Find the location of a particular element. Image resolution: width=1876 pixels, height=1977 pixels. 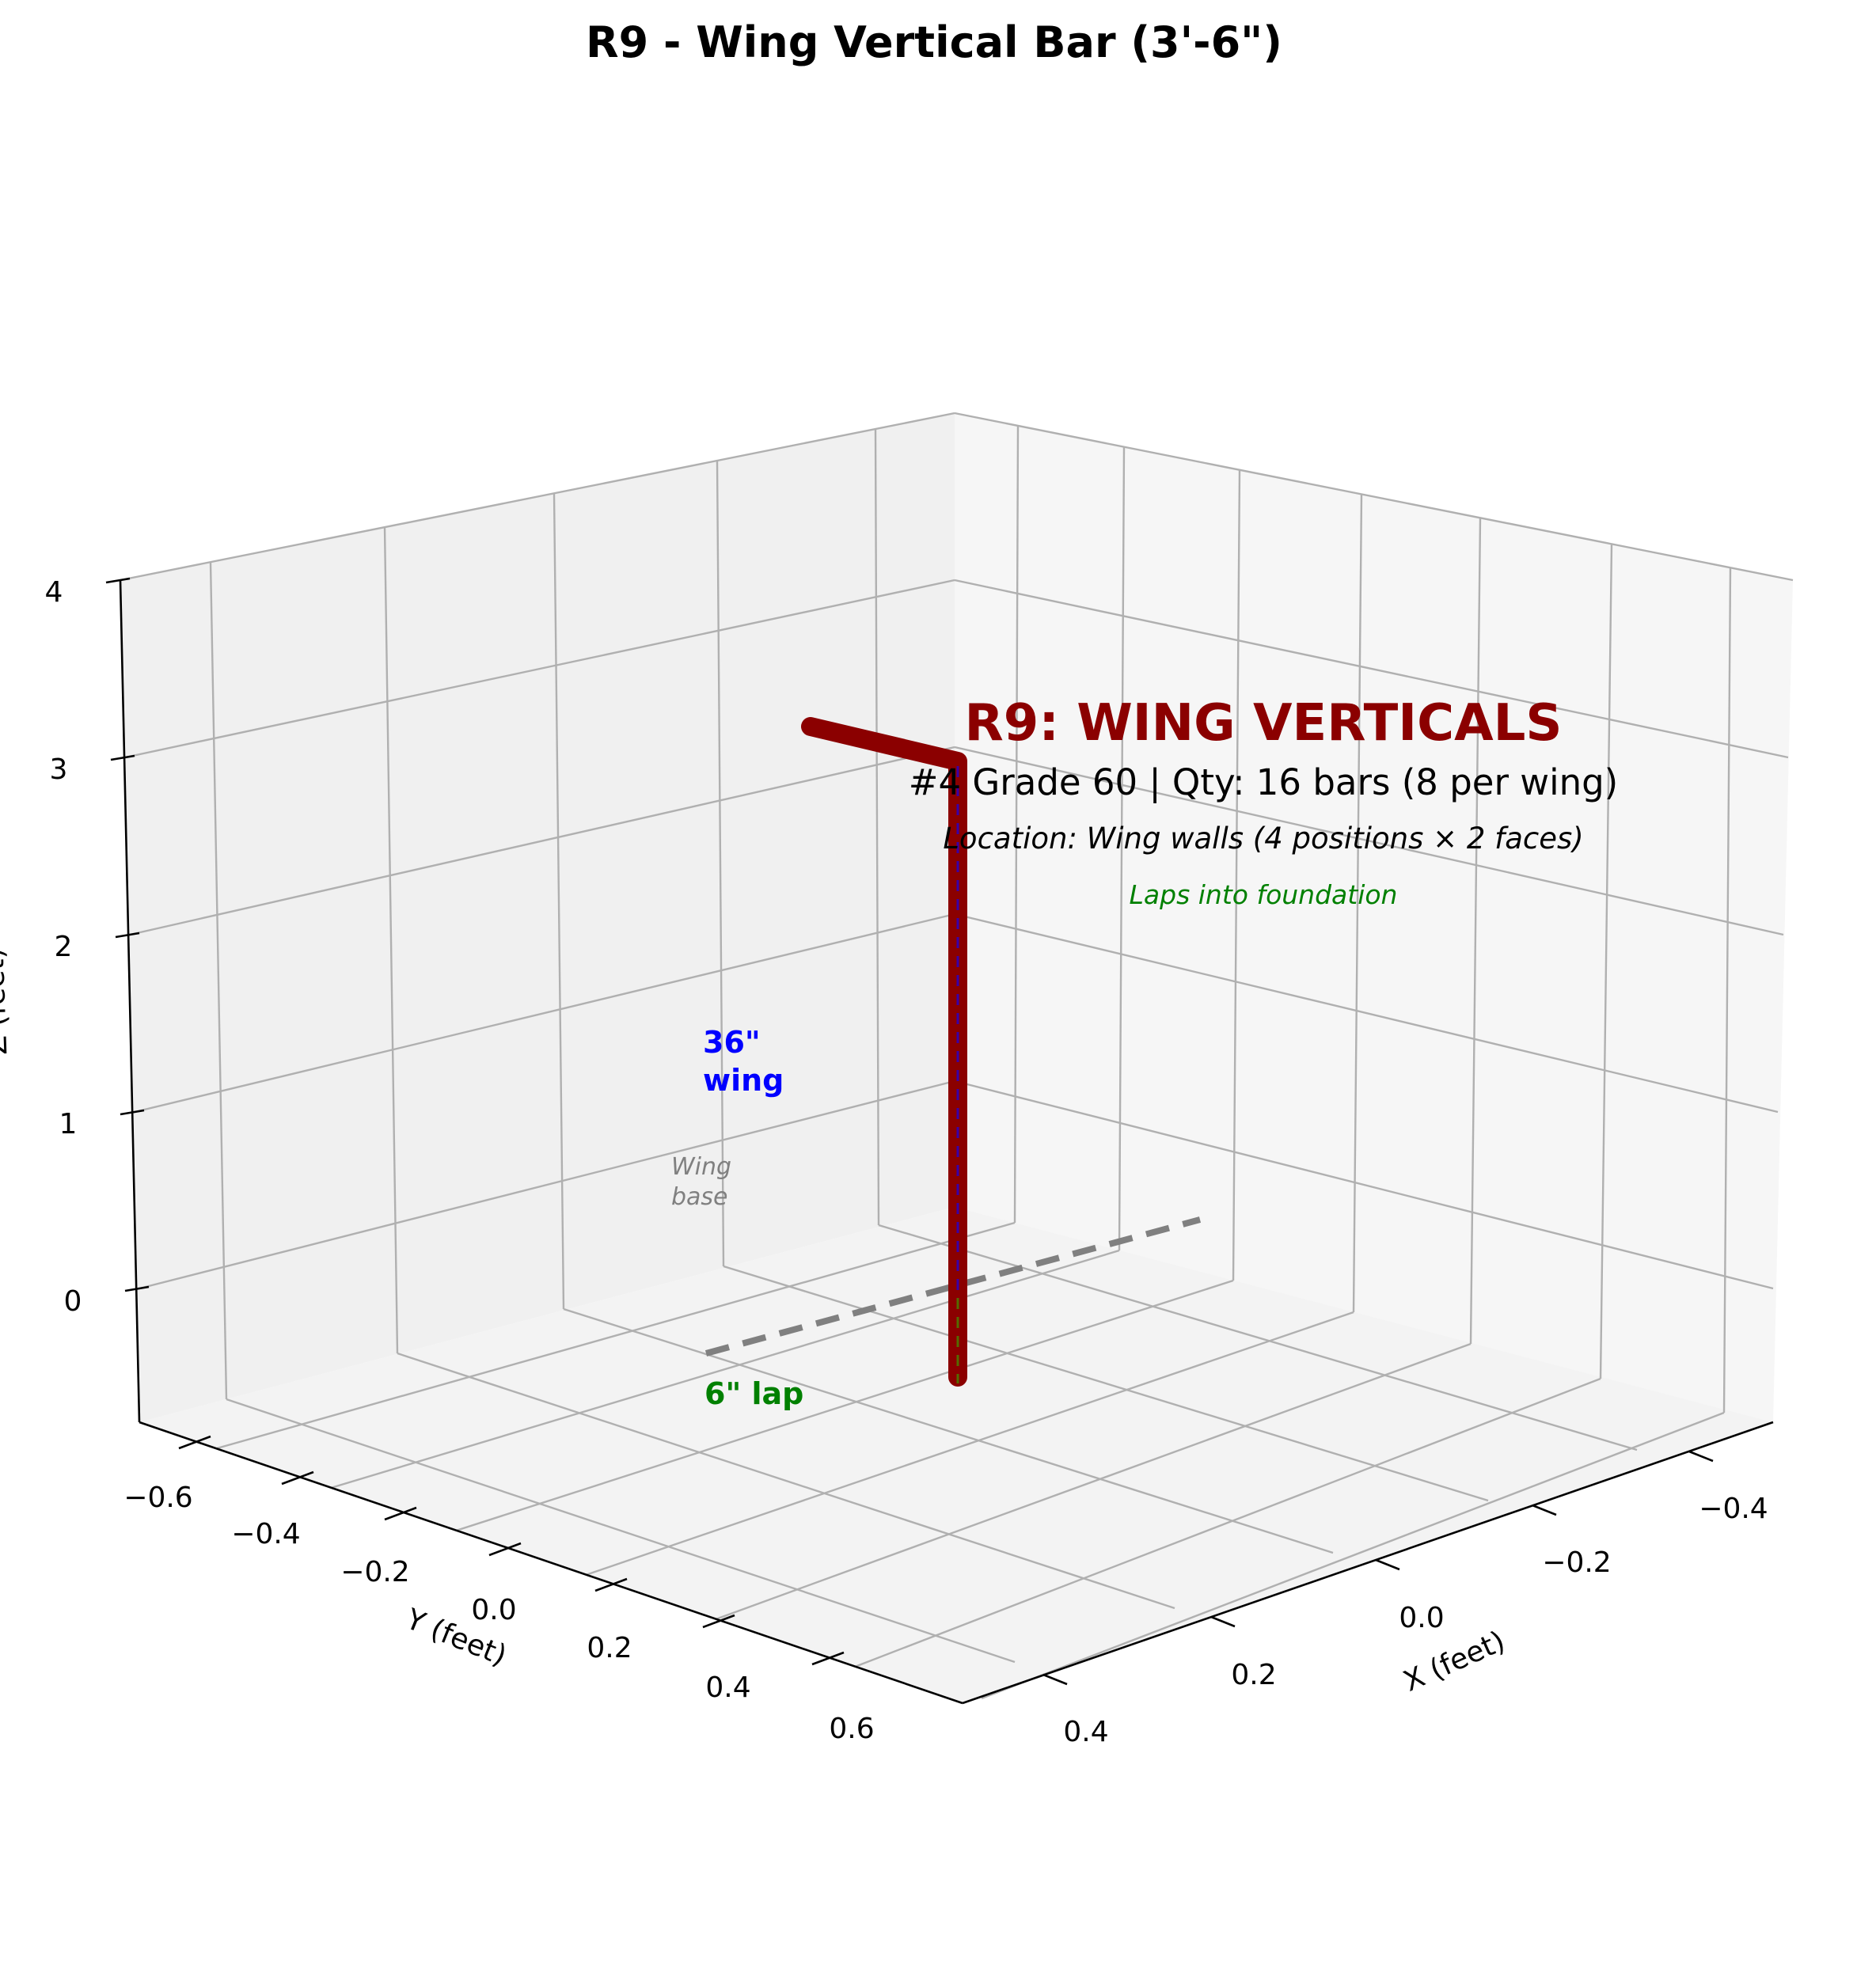

z-axis-label: Z (feet) is located at coordinates (6, 1001).